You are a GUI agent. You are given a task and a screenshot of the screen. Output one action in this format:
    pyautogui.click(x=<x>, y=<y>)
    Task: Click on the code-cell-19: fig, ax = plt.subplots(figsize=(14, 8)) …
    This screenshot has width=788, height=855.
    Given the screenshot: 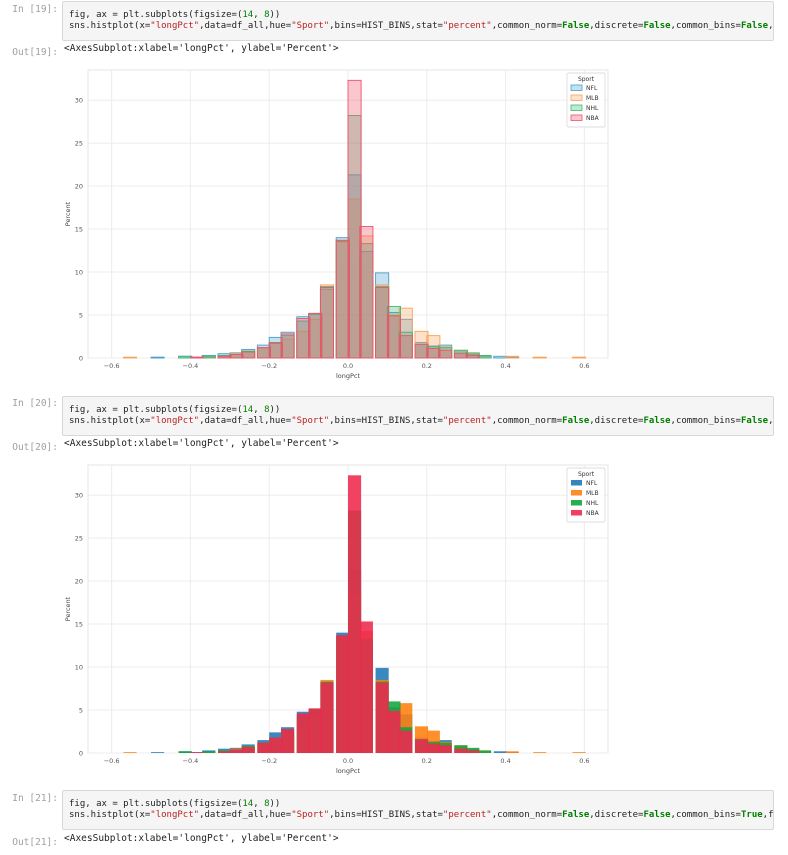 What is the action you would take?
    pyautogui.click(x=418, y=21)
    